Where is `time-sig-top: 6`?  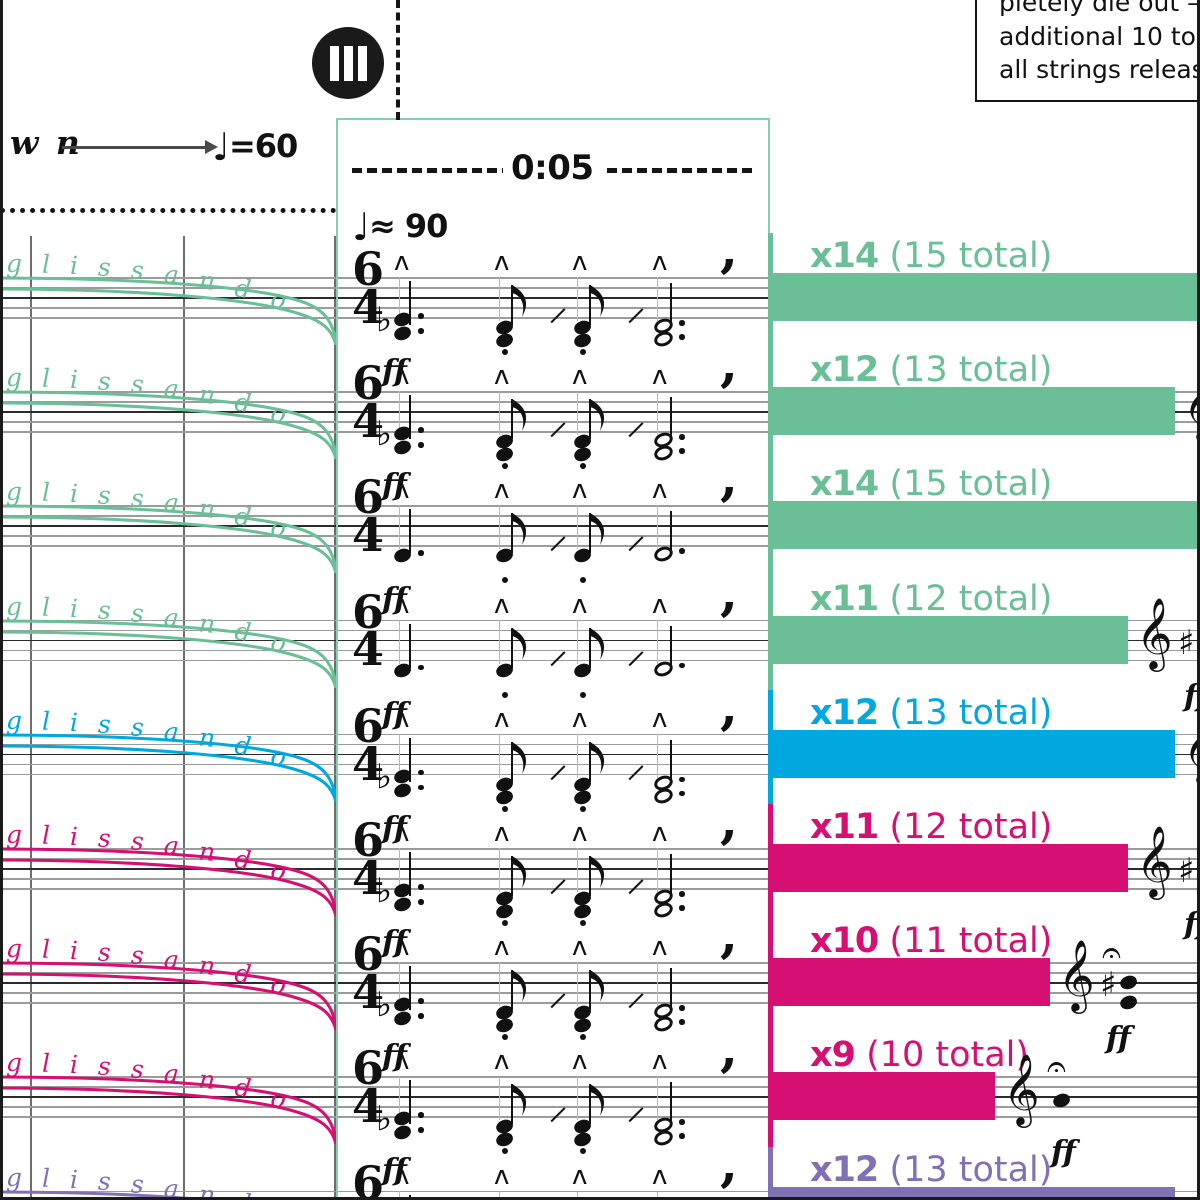
time-sig-top: 6 is located at coordinates (367, 497).